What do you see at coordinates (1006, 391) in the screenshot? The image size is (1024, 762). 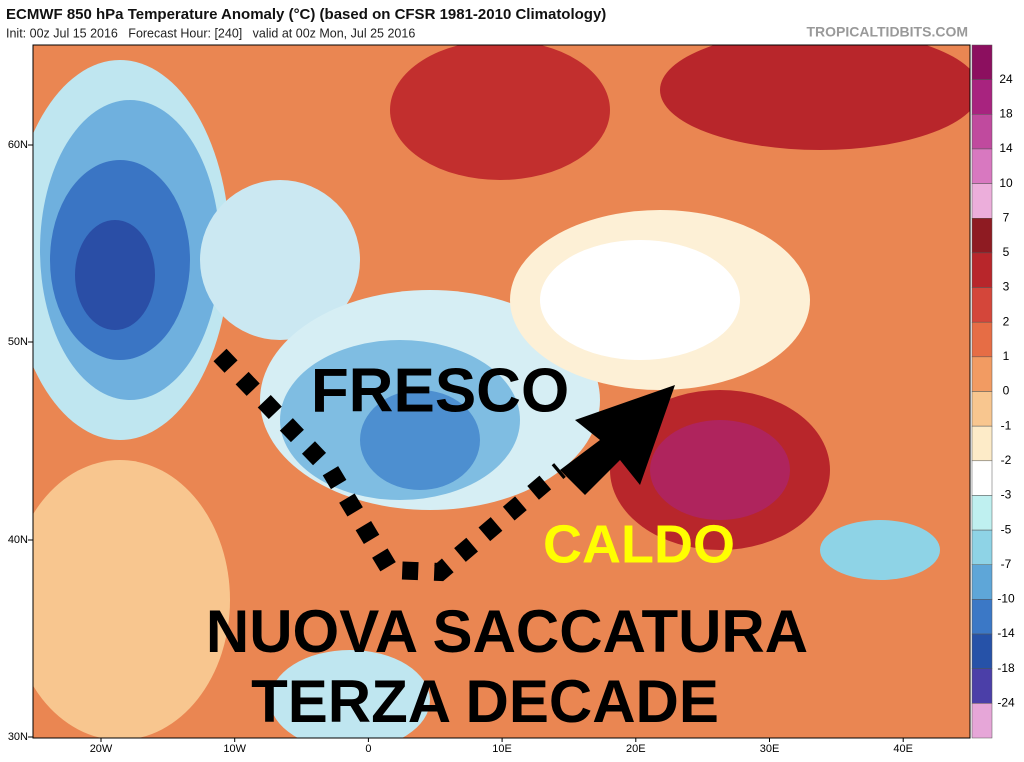 I see `colorbar-label: 0` at bounding box center [1006, 391].